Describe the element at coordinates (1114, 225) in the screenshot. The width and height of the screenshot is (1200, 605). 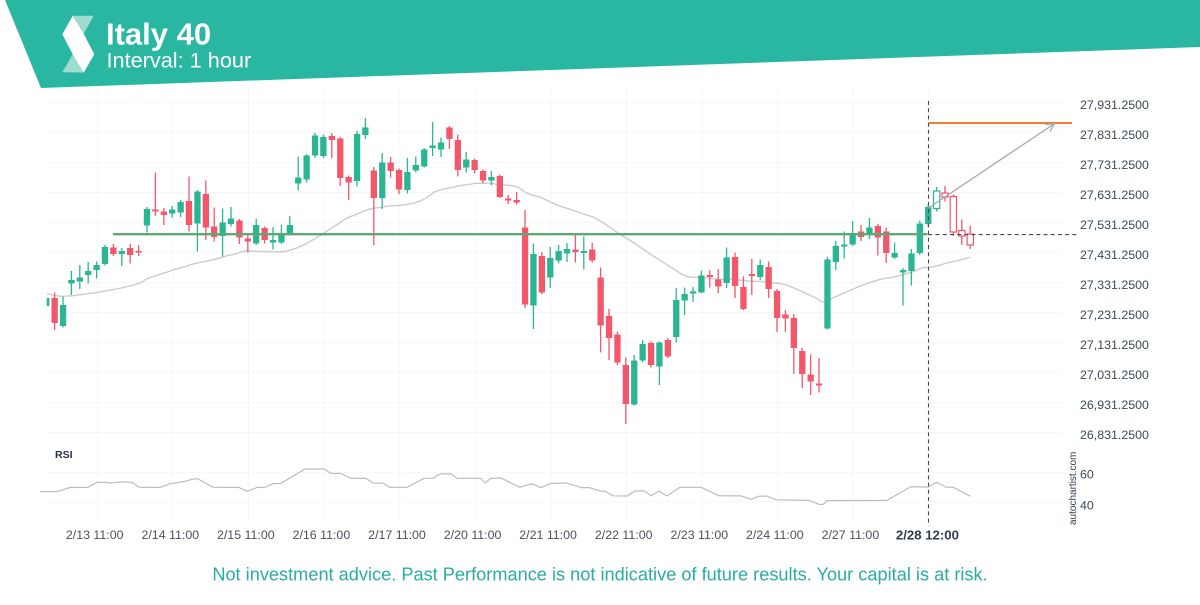
I see `svg-text: 27,531.2500` at that location.